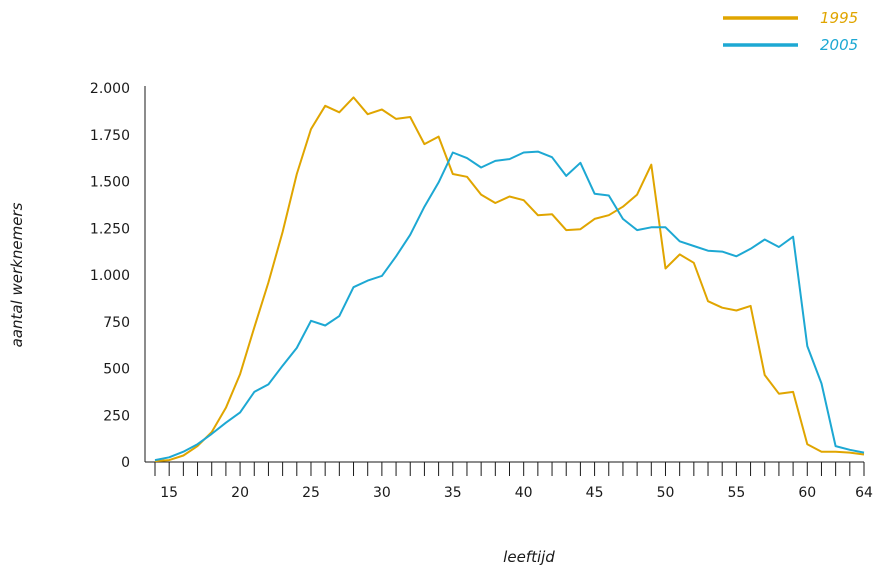 The height and width of the screenshot is (568, 880). I want to click on y-tick-label: 1.750, so click(110, 136).